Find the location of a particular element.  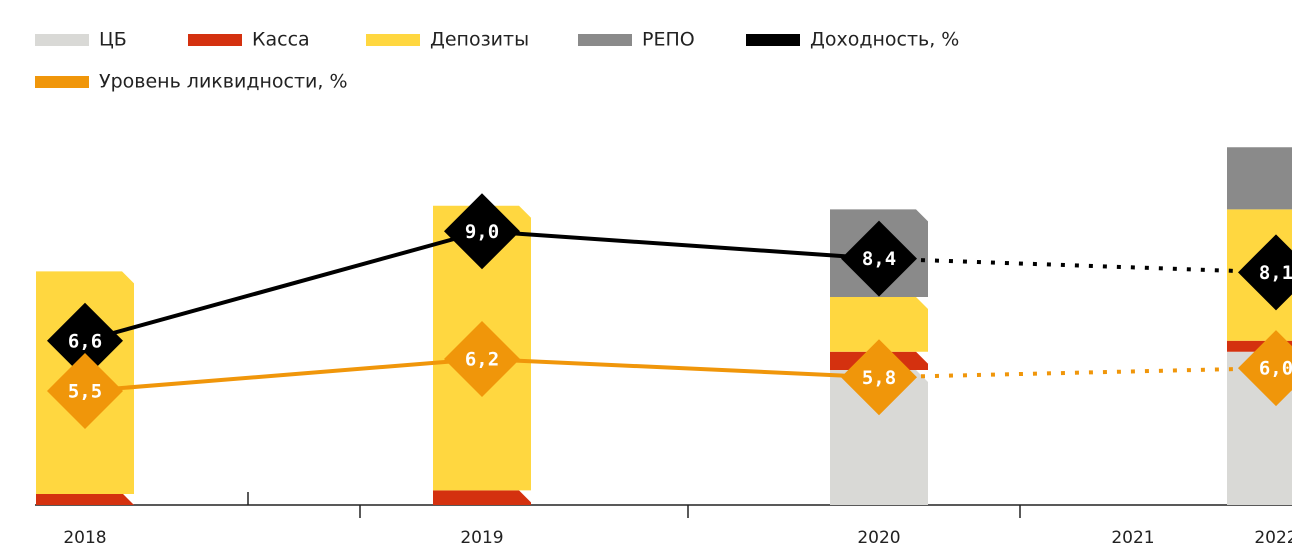

data-label: 5,5 is located at coordinates (85, 391).